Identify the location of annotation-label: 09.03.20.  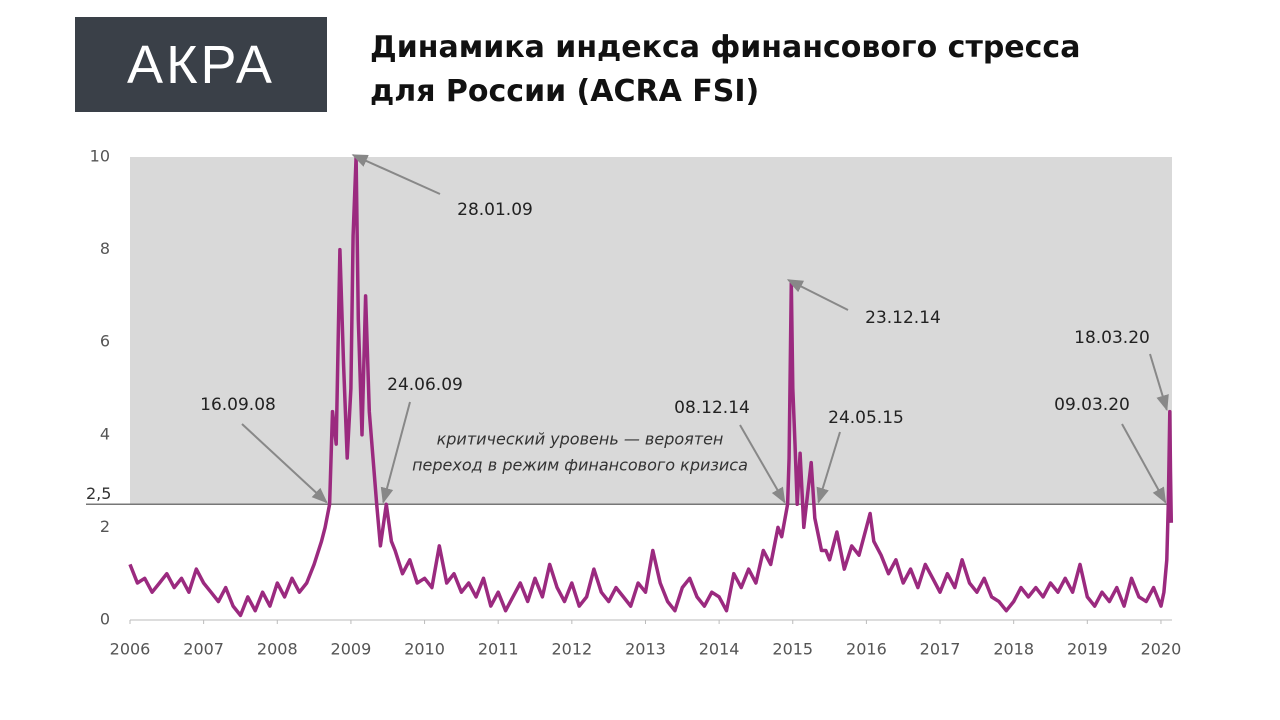
(1092, 405).